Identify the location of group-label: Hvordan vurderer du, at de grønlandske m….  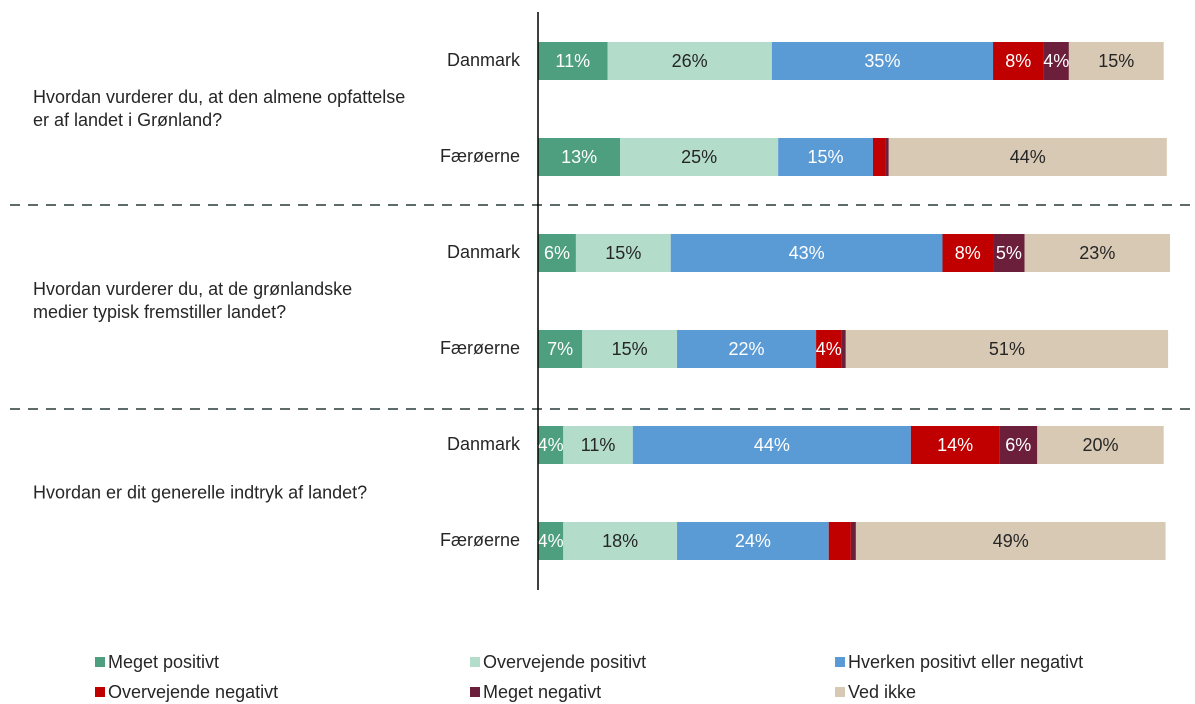
(193, 300).